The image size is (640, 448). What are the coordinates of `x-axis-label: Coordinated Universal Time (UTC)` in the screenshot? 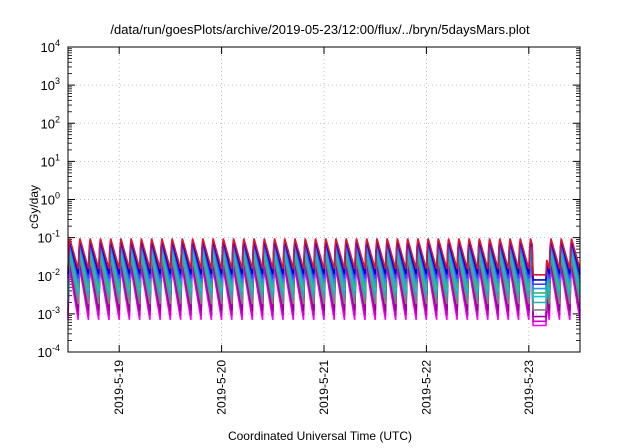 It's located at (320, 436).